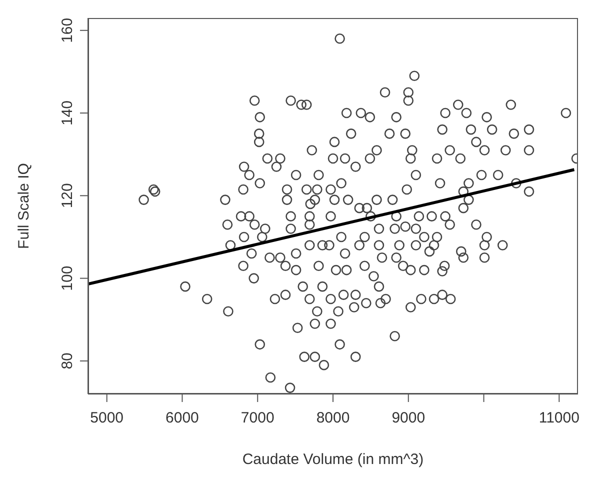 Image resolution: width=601 pixels, height=502 pixels. Describe the element at coordinates (67, 195) in the screenshot. I see `y-tick-label: 120` at that location.